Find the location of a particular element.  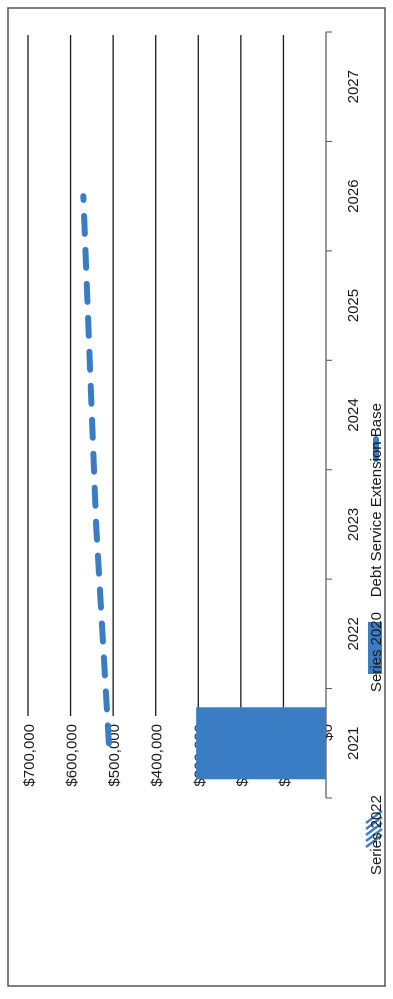

legend-label: Series 2020 is located at coordinates (376, 652).